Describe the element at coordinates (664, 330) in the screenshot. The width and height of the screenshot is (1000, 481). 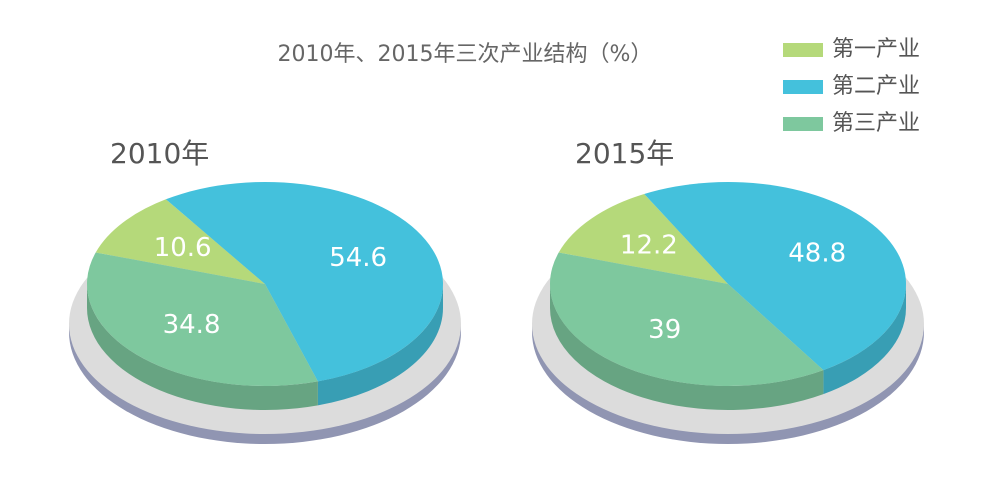
I see `value-label: 39` at that location.